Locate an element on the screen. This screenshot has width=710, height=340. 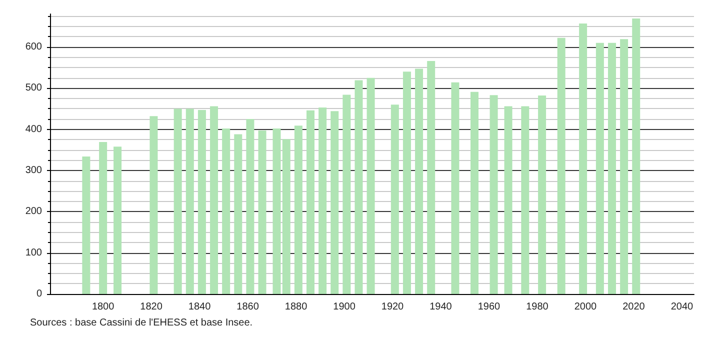
x-tick-label: 1920 is located at coordinates (392, 307).